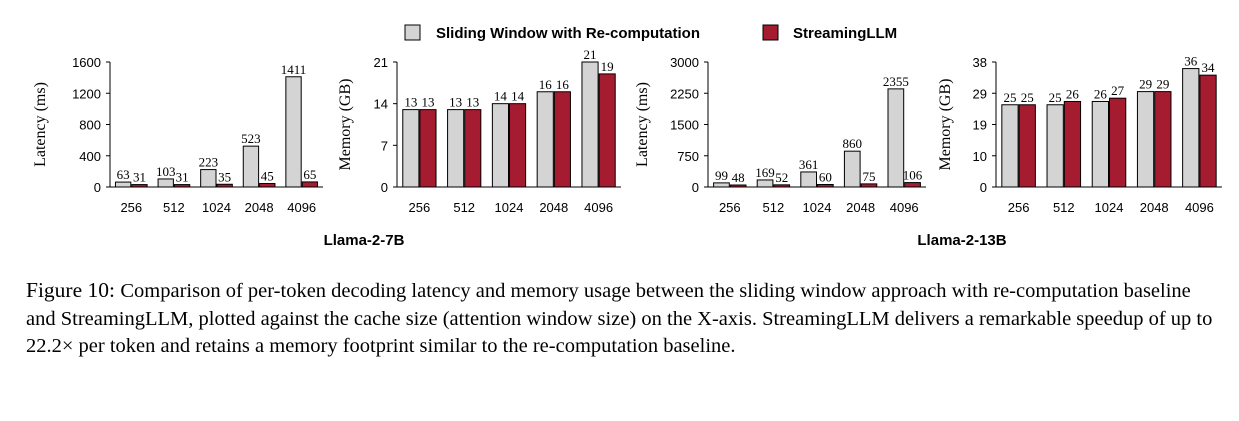  Describe the element at coordinates (166, 171) in the screenshot. I see `bar-value-label: 103` at that location.